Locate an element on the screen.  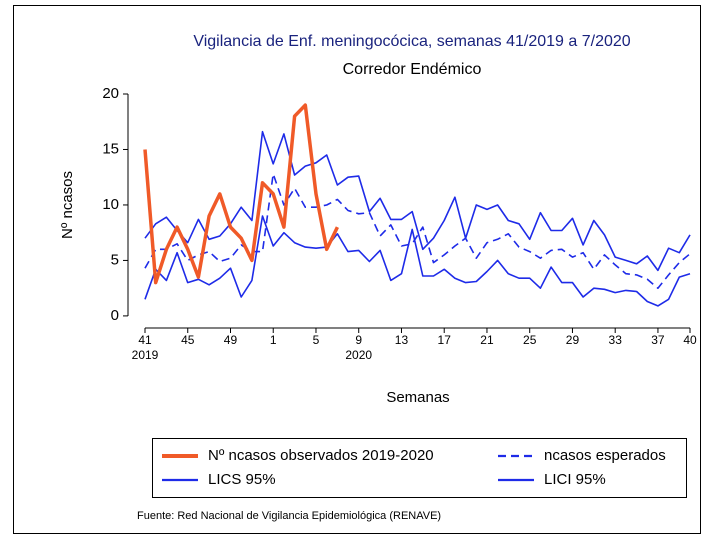
y-tick-label: 0 is located at coordinates (115, 315).